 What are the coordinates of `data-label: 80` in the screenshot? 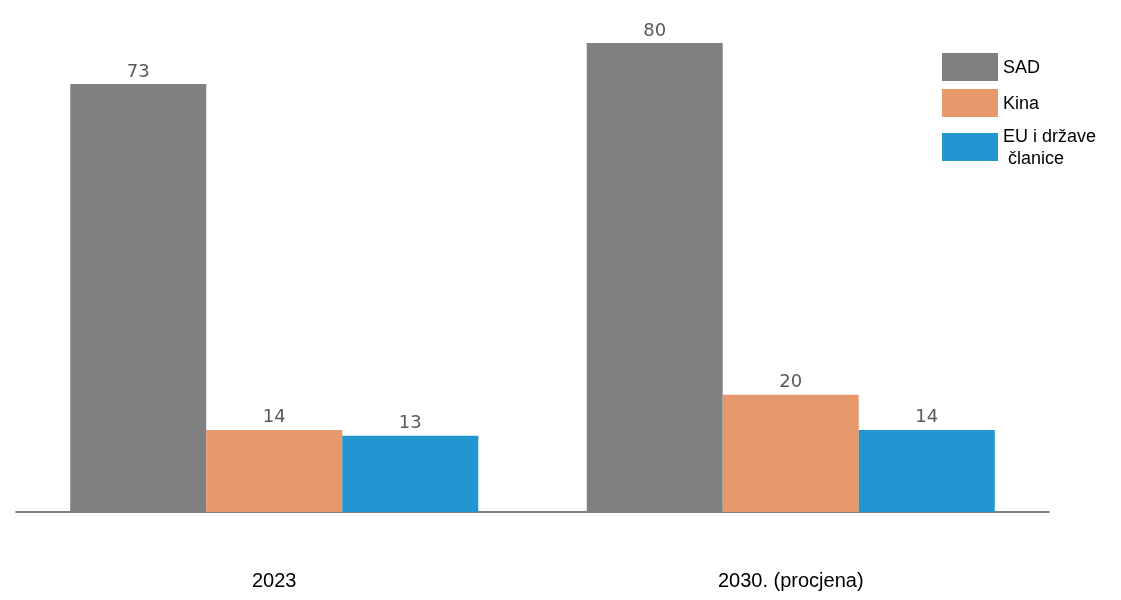 It's located at (655, 29).